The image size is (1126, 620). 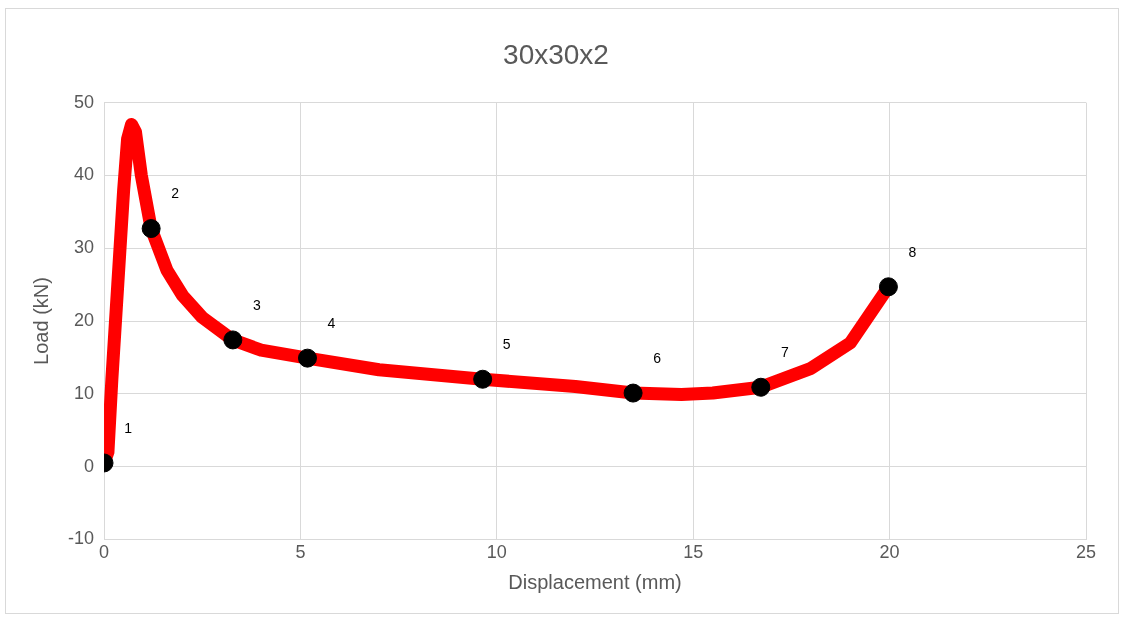 I want to click on y-tick-label: 30, so click(x=84, y=247).